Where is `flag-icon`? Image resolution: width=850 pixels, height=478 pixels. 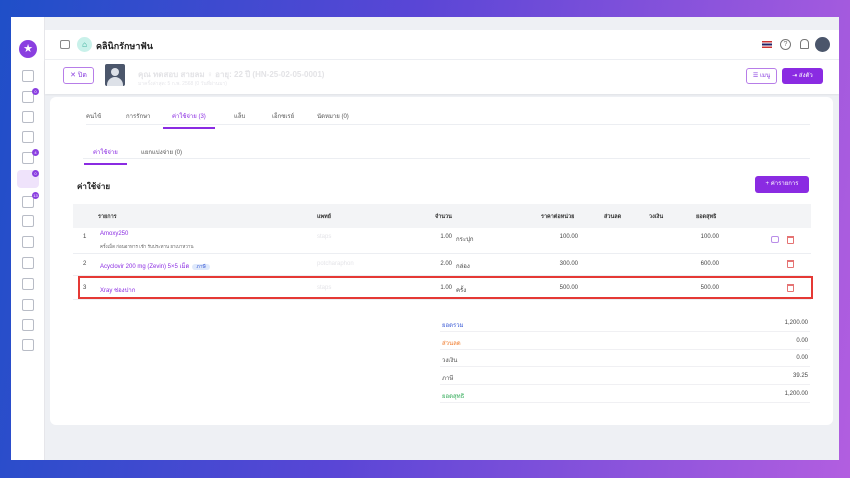 flag-icon is located at coordinates (767, 44).